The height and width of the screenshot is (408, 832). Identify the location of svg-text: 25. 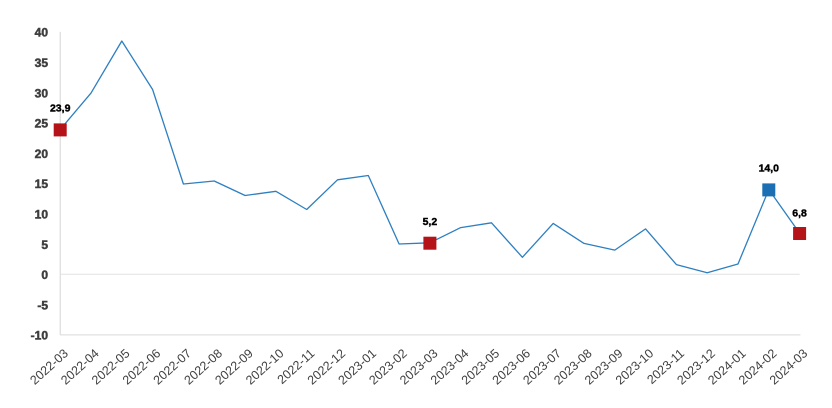
(42, 124).